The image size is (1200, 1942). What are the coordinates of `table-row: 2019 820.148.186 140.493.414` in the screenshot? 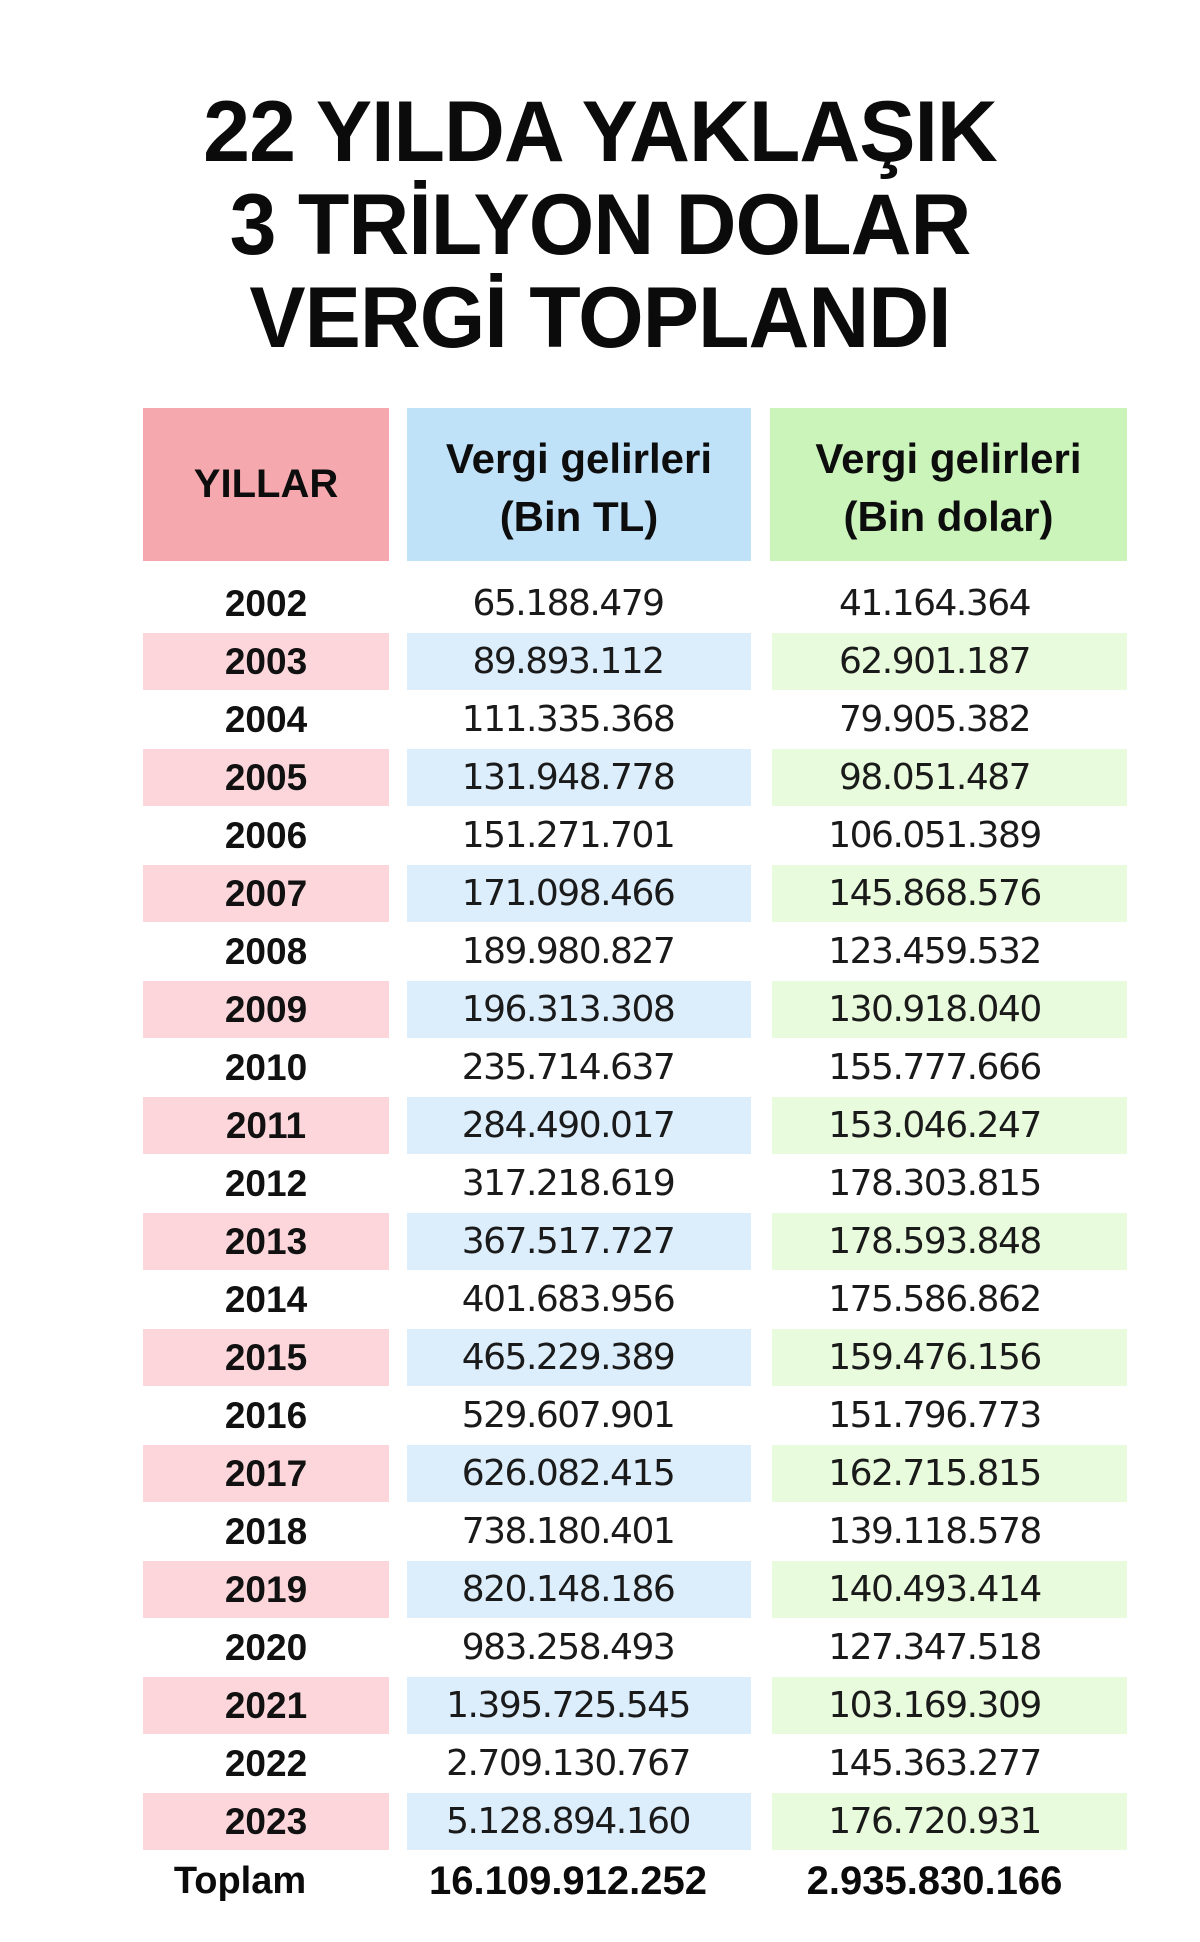 It's located at (600, 1589).